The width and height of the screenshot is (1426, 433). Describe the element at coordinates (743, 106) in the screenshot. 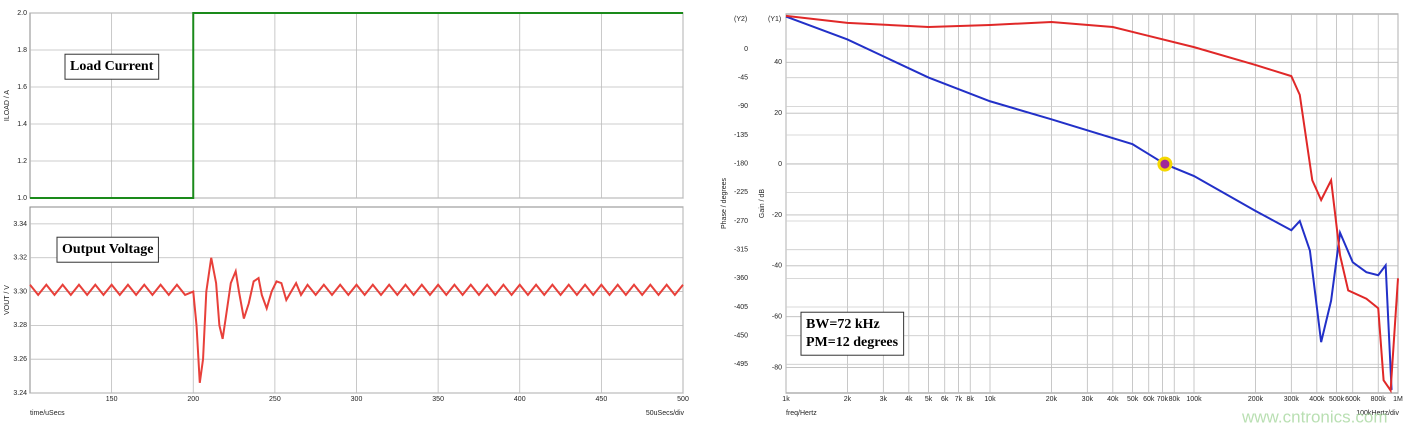

I see `y2-tick-label: -90` at that location.